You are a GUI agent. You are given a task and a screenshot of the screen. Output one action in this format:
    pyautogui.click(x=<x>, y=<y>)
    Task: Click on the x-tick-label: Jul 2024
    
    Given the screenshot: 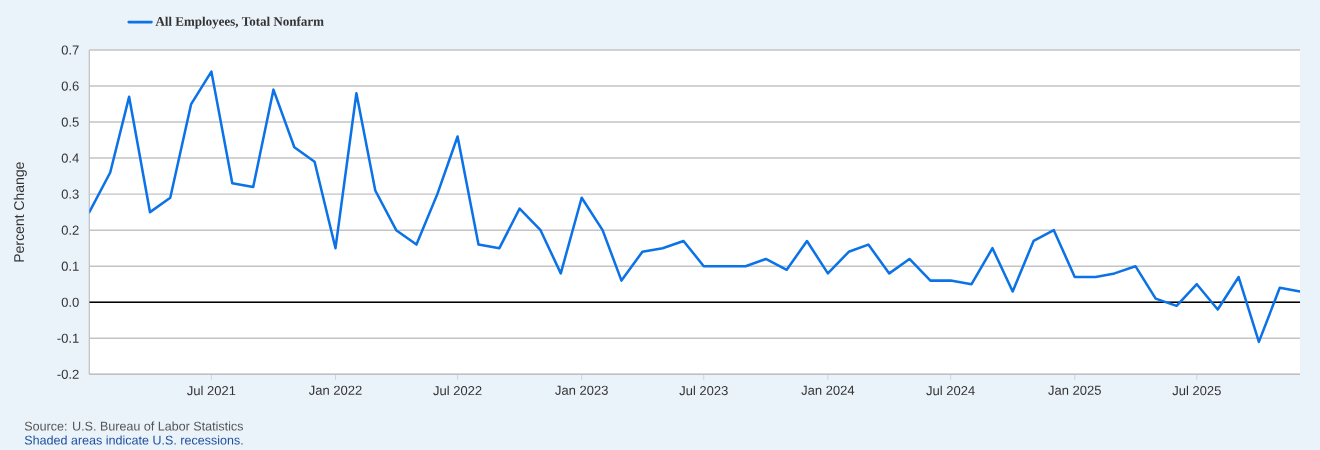 What is the action you would take?
    pyautogui.click(x=950, y=390)
    